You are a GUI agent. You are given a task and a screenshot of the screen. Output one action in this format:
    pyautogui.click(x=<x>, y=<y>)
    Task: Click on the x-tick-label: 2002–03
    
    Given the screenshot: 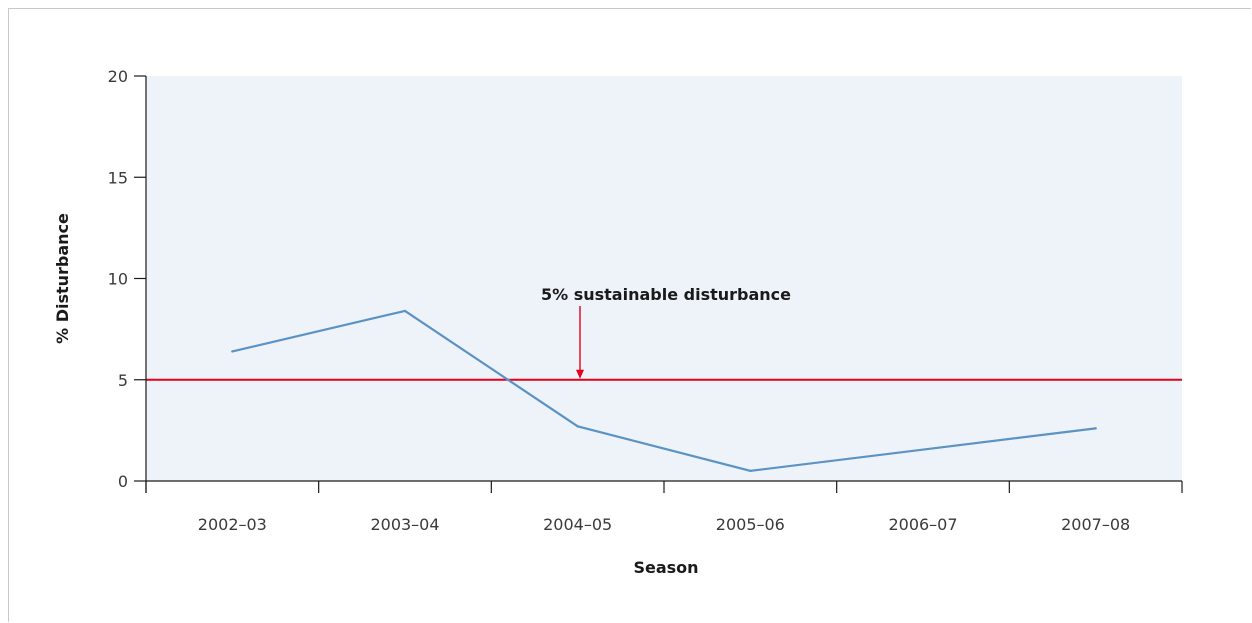 What is the action you would take?
    pyautogui.click(x=232, y=524)
    